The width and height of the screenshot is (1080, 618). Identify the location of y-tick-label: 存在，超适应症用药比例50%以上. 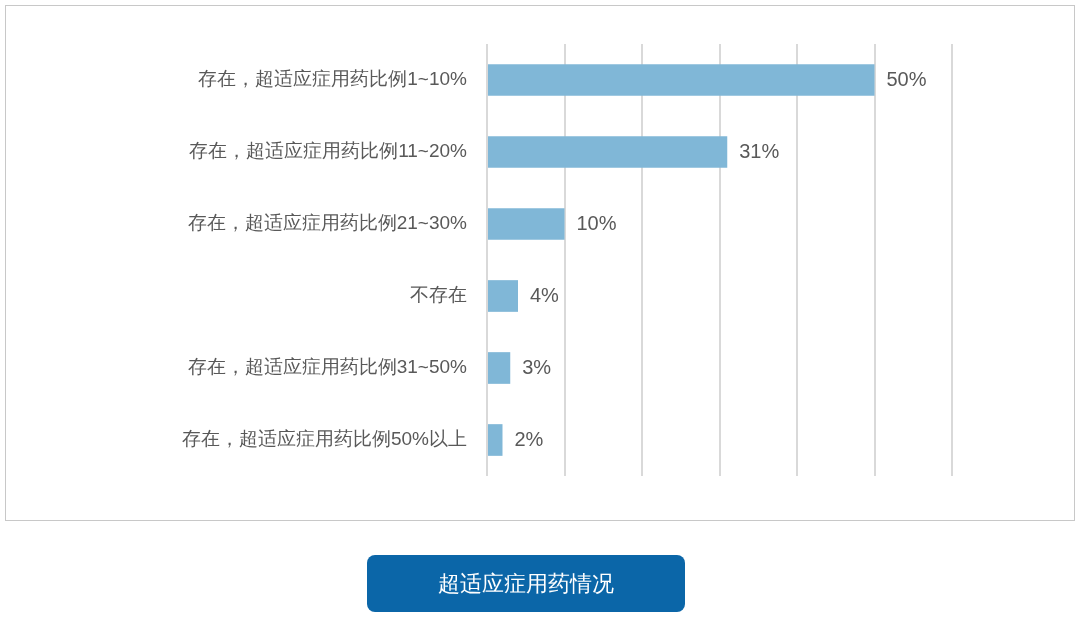
(324, 439).